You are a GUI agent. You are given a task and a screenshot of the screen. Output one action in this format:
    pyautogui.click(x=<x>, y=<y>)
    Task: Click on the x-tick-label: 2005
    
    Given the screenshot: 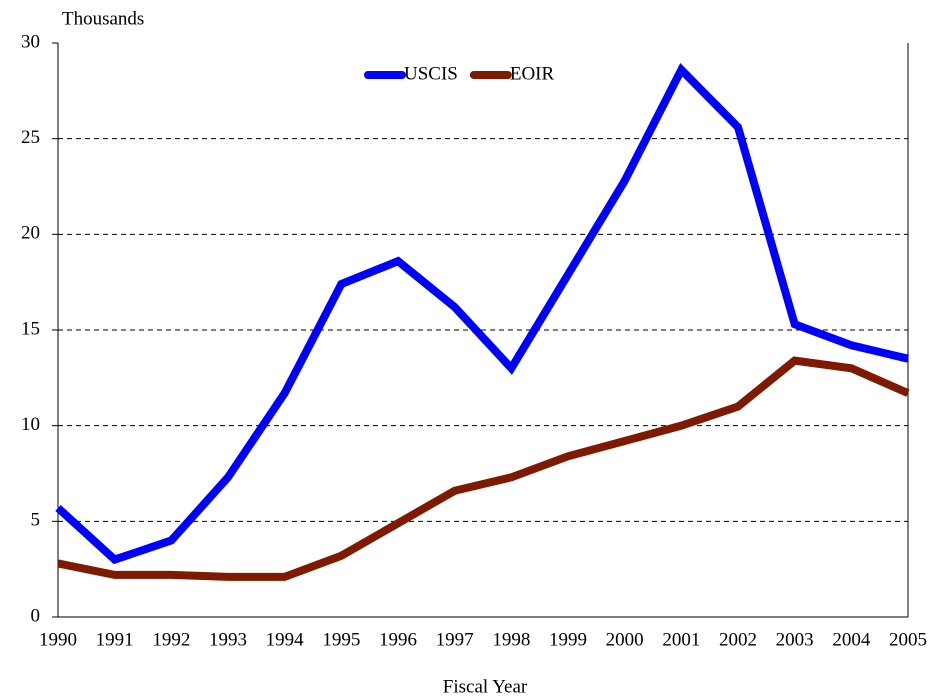 What is the action you would take?
    pyautogui.click(x=908, y=639)
    